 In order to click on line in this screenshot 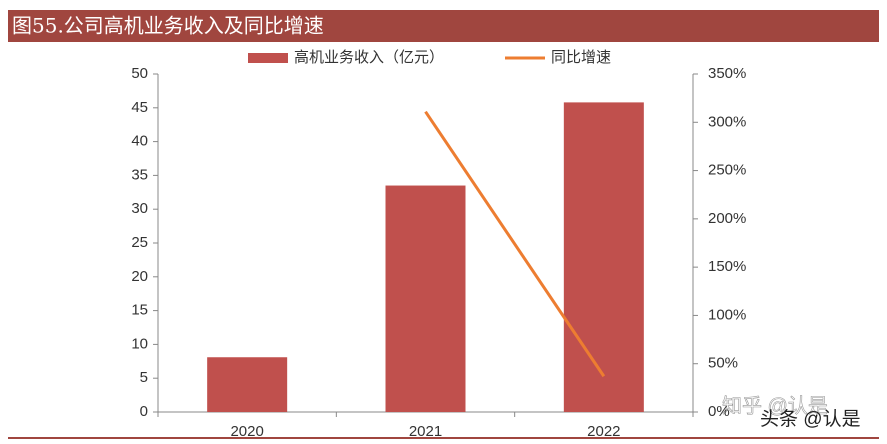, I will do `click(515, 244)`.